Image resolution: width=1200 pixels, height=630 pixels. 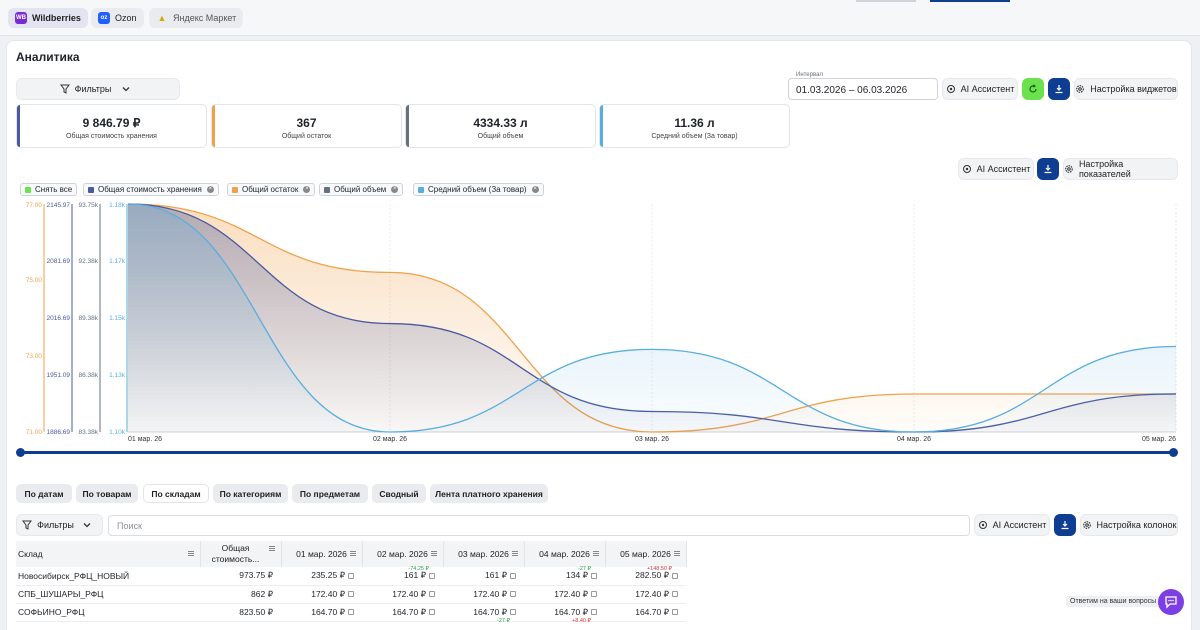 What do you see at coordinates (1065, 525) in the screenshot?
I see `table-download-button` at bounding box center [1065, 525].